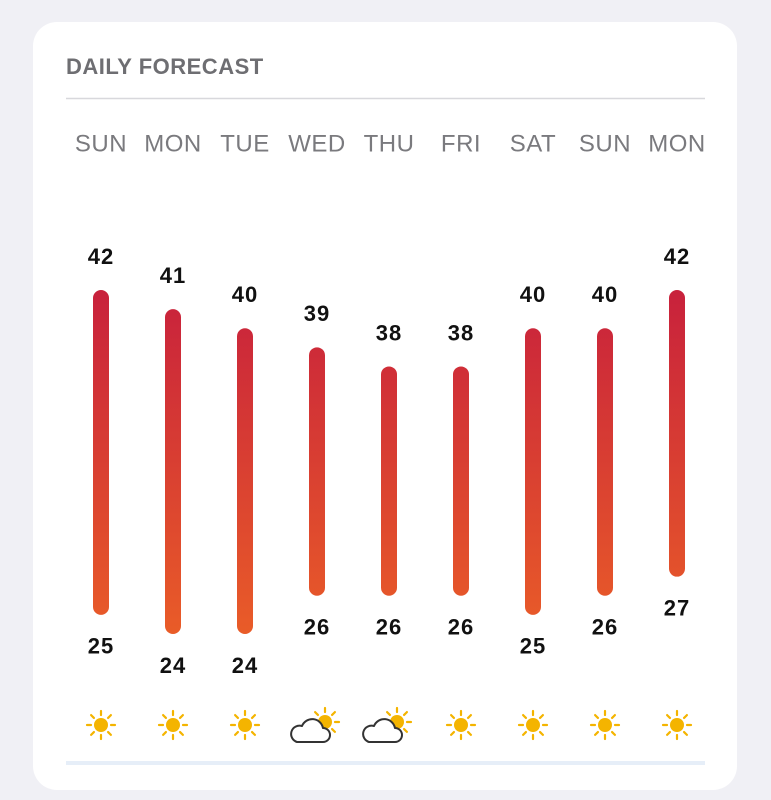 This screenshot has height=800, width=771. Describe the element at coordinates (317, 143) in the screenshot. I see `day-label: WED` at that location.